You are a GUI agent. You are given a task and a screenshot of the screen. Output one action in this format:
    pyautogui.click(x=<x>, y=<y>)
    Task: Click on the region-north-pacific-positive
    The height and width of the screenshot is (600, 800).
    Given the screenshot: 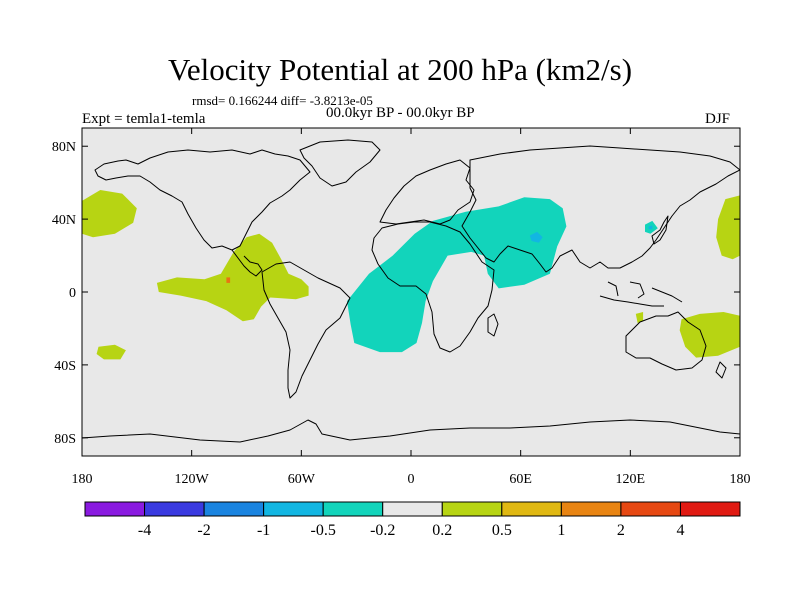 What is the action you would take?
    pyautogui.click(x=109, y=214)
    